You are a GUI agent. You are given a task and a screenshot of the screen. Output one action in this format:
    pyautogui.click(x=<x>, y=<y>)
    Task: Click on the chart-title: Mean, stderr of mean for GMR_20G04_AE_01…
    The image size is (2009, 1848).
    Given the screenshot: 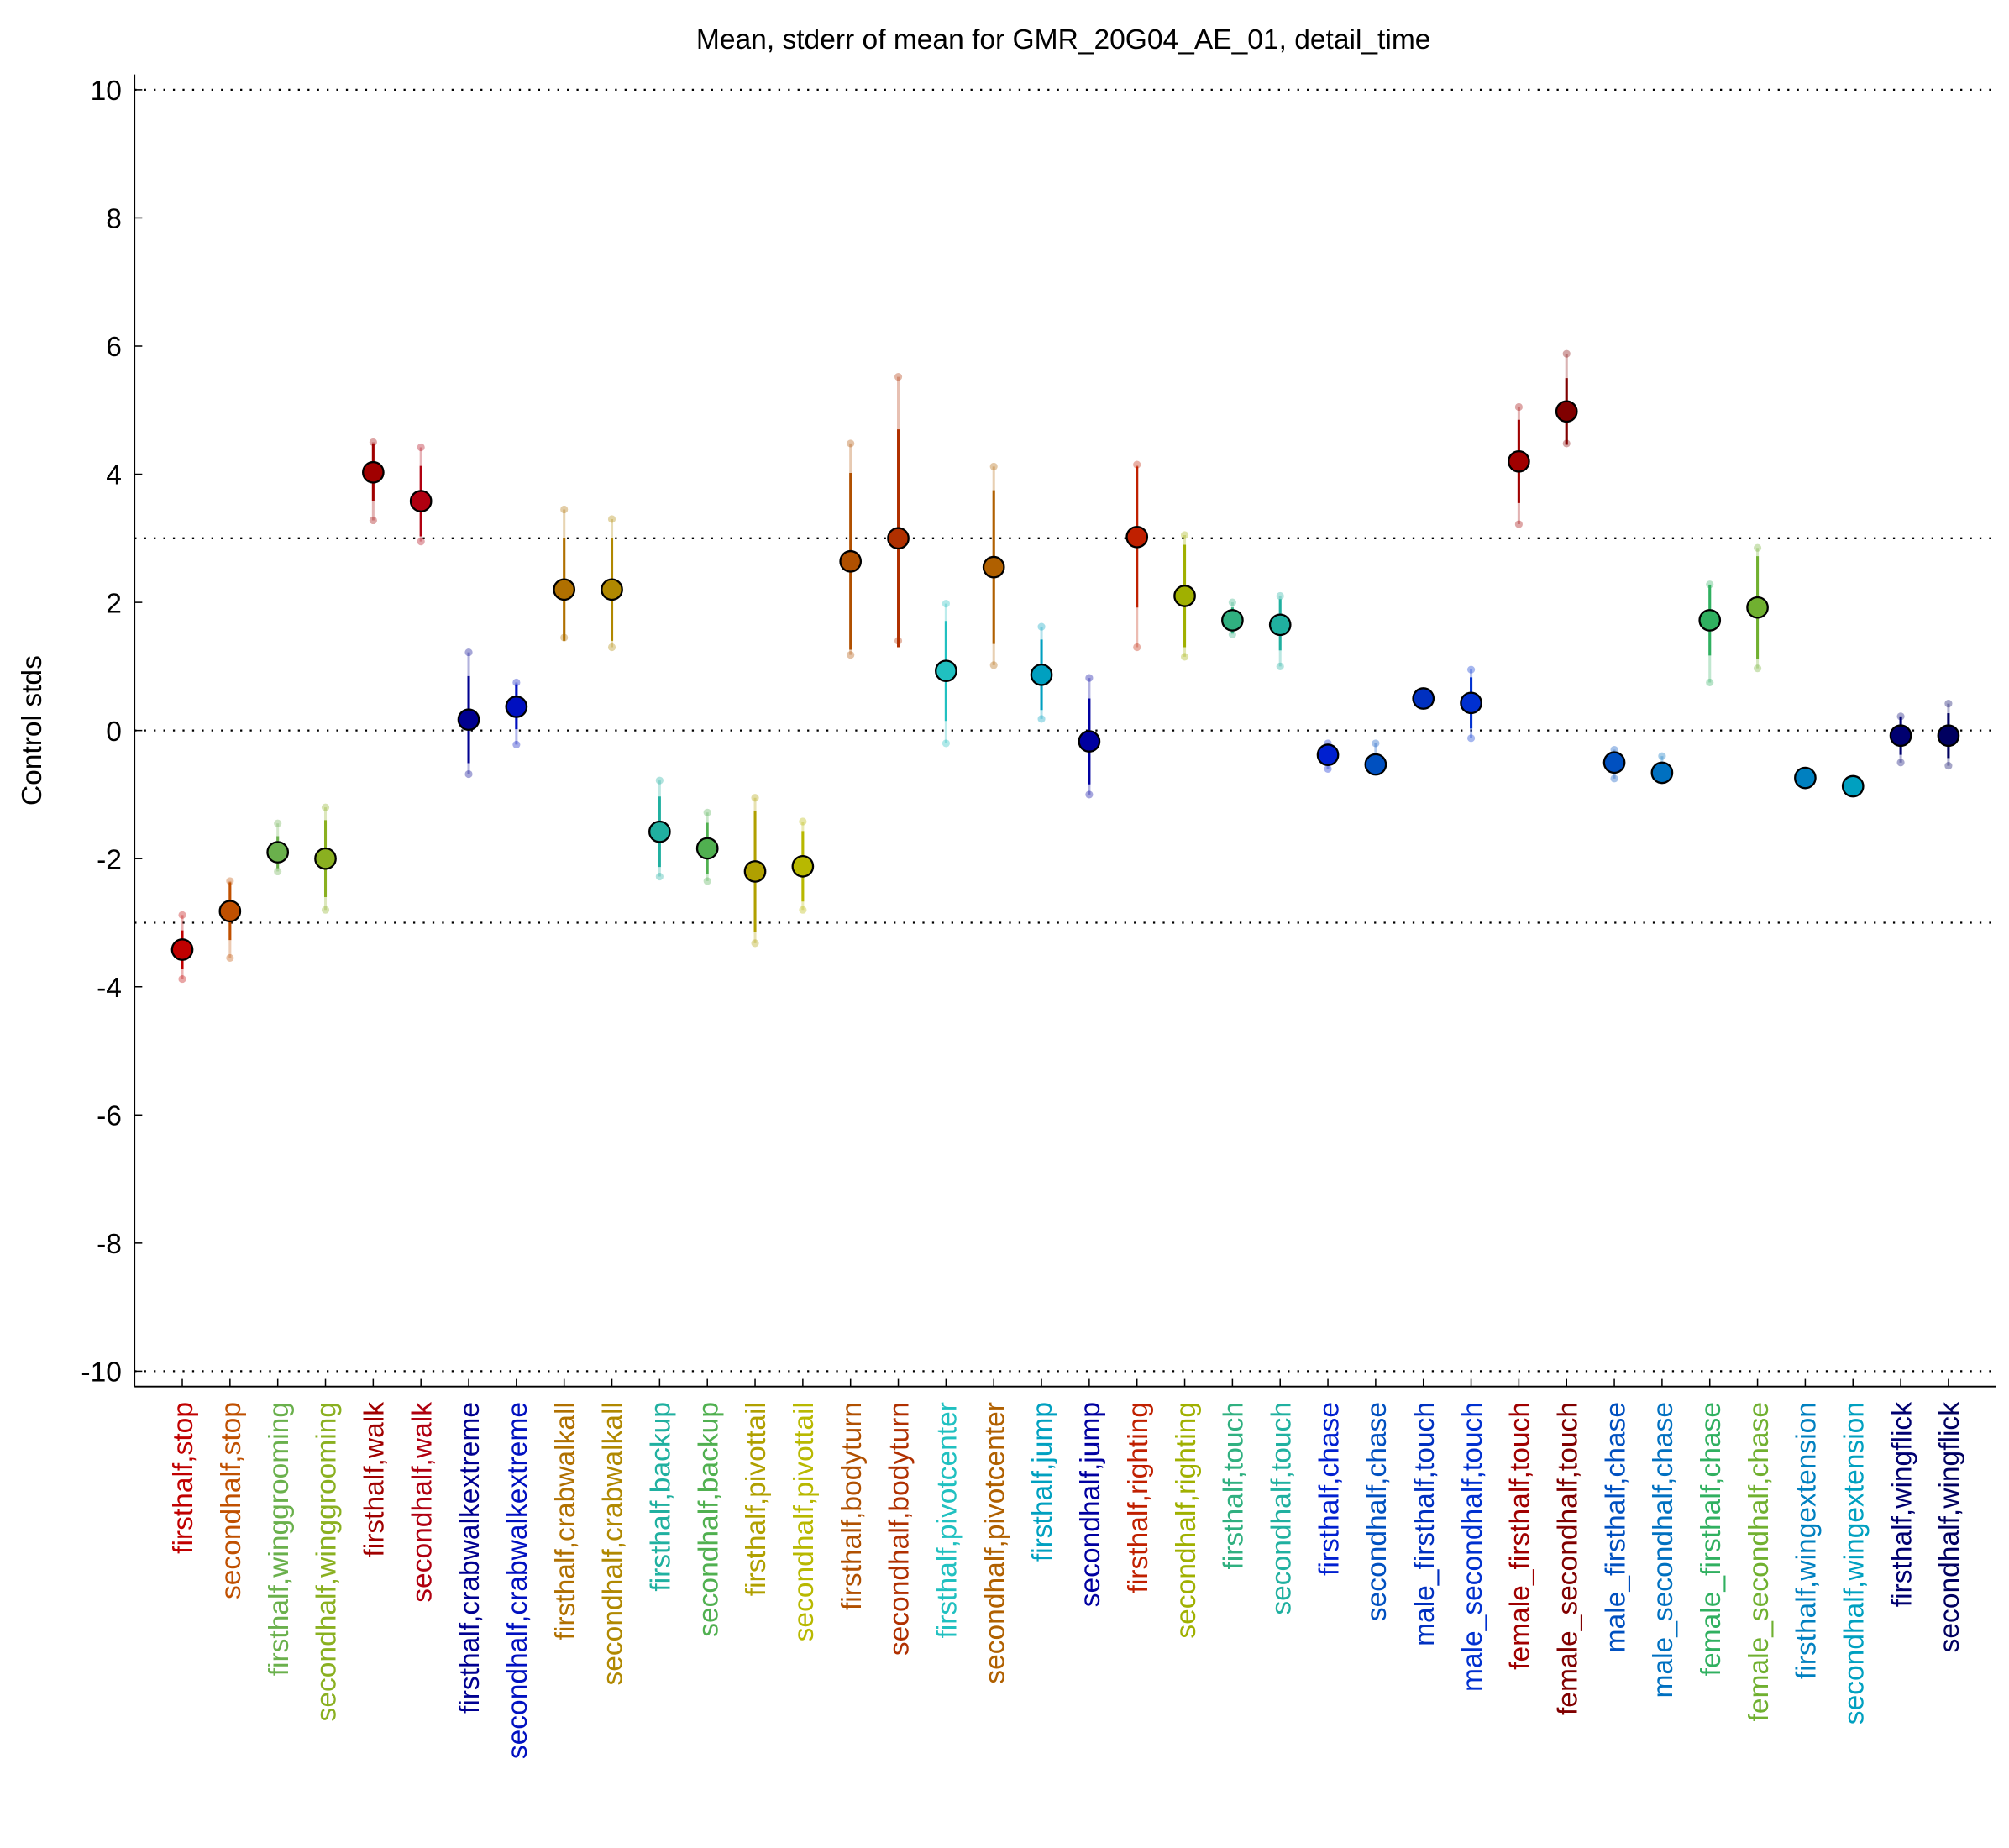 What is the action you would take?
    pyautogui.click(x=1063, y=39)
    